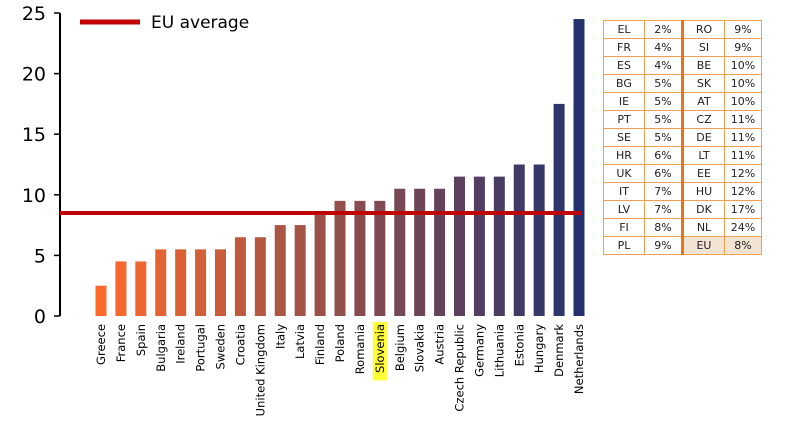 This screenshot has width=789, height=440. Describe the element at coordinates (703, 101) in the screenshot. I see `country-code: AT` at that location.